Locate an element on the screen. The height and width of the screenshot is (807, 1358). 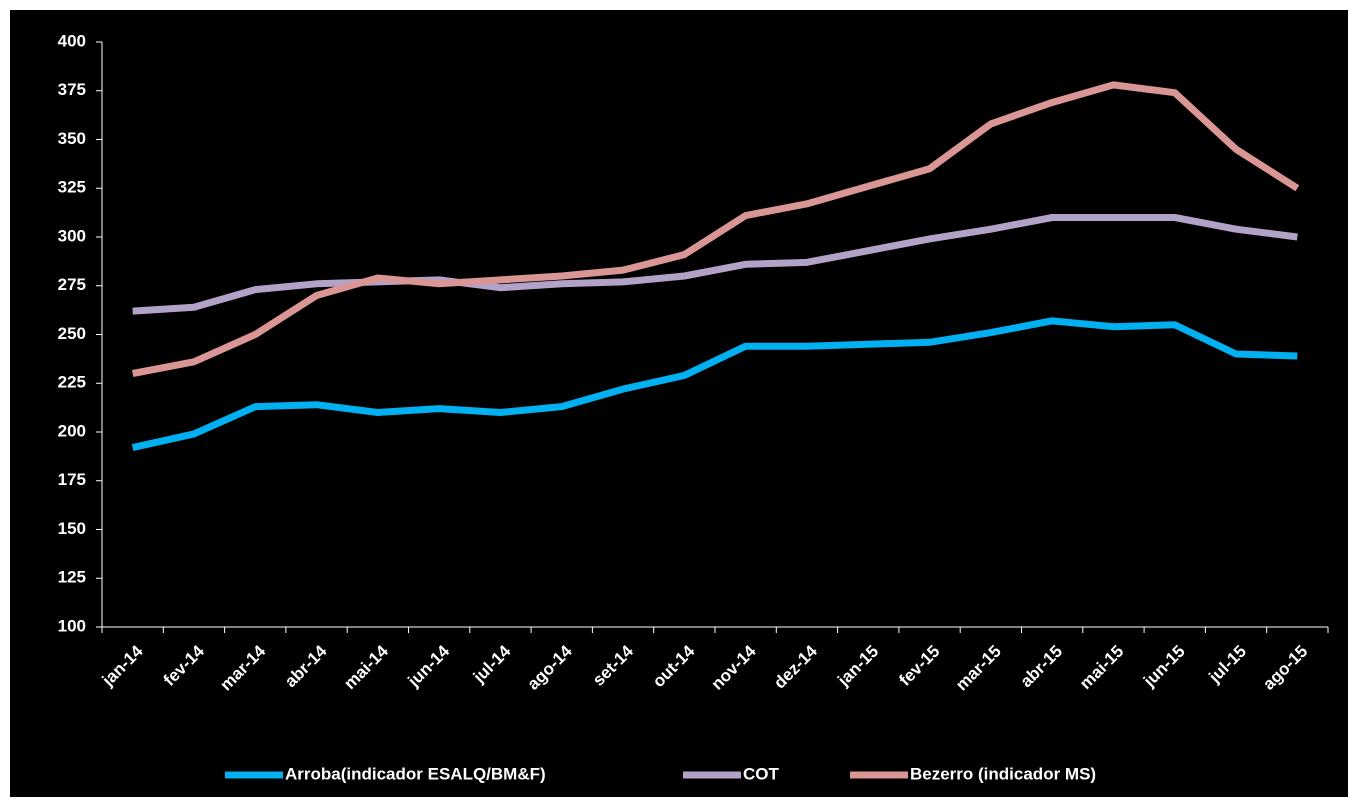
y-tick-label: 150 is located at coordinates (72, 528).